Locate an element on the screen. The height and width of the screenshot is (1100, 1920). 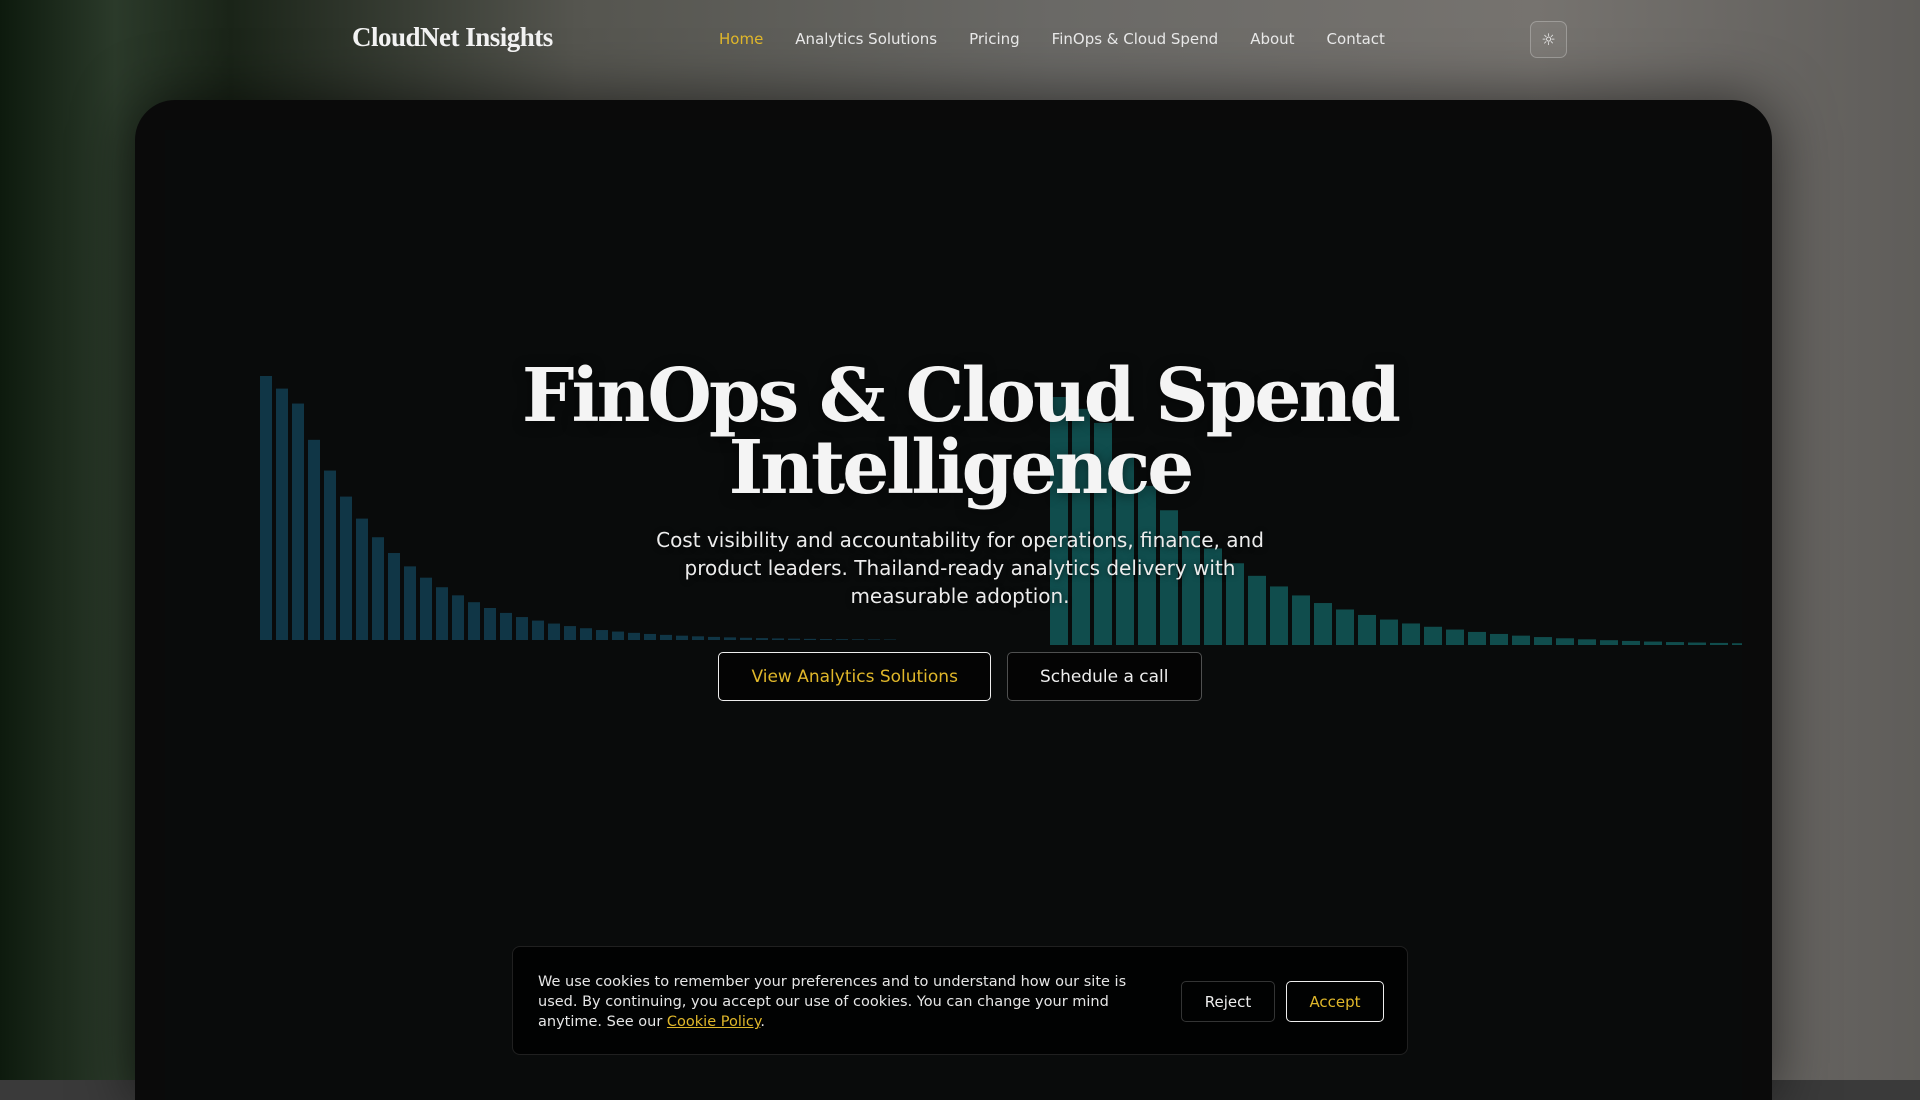
brand-logo: CloudNet Insights is located at coordinates (452, 37).